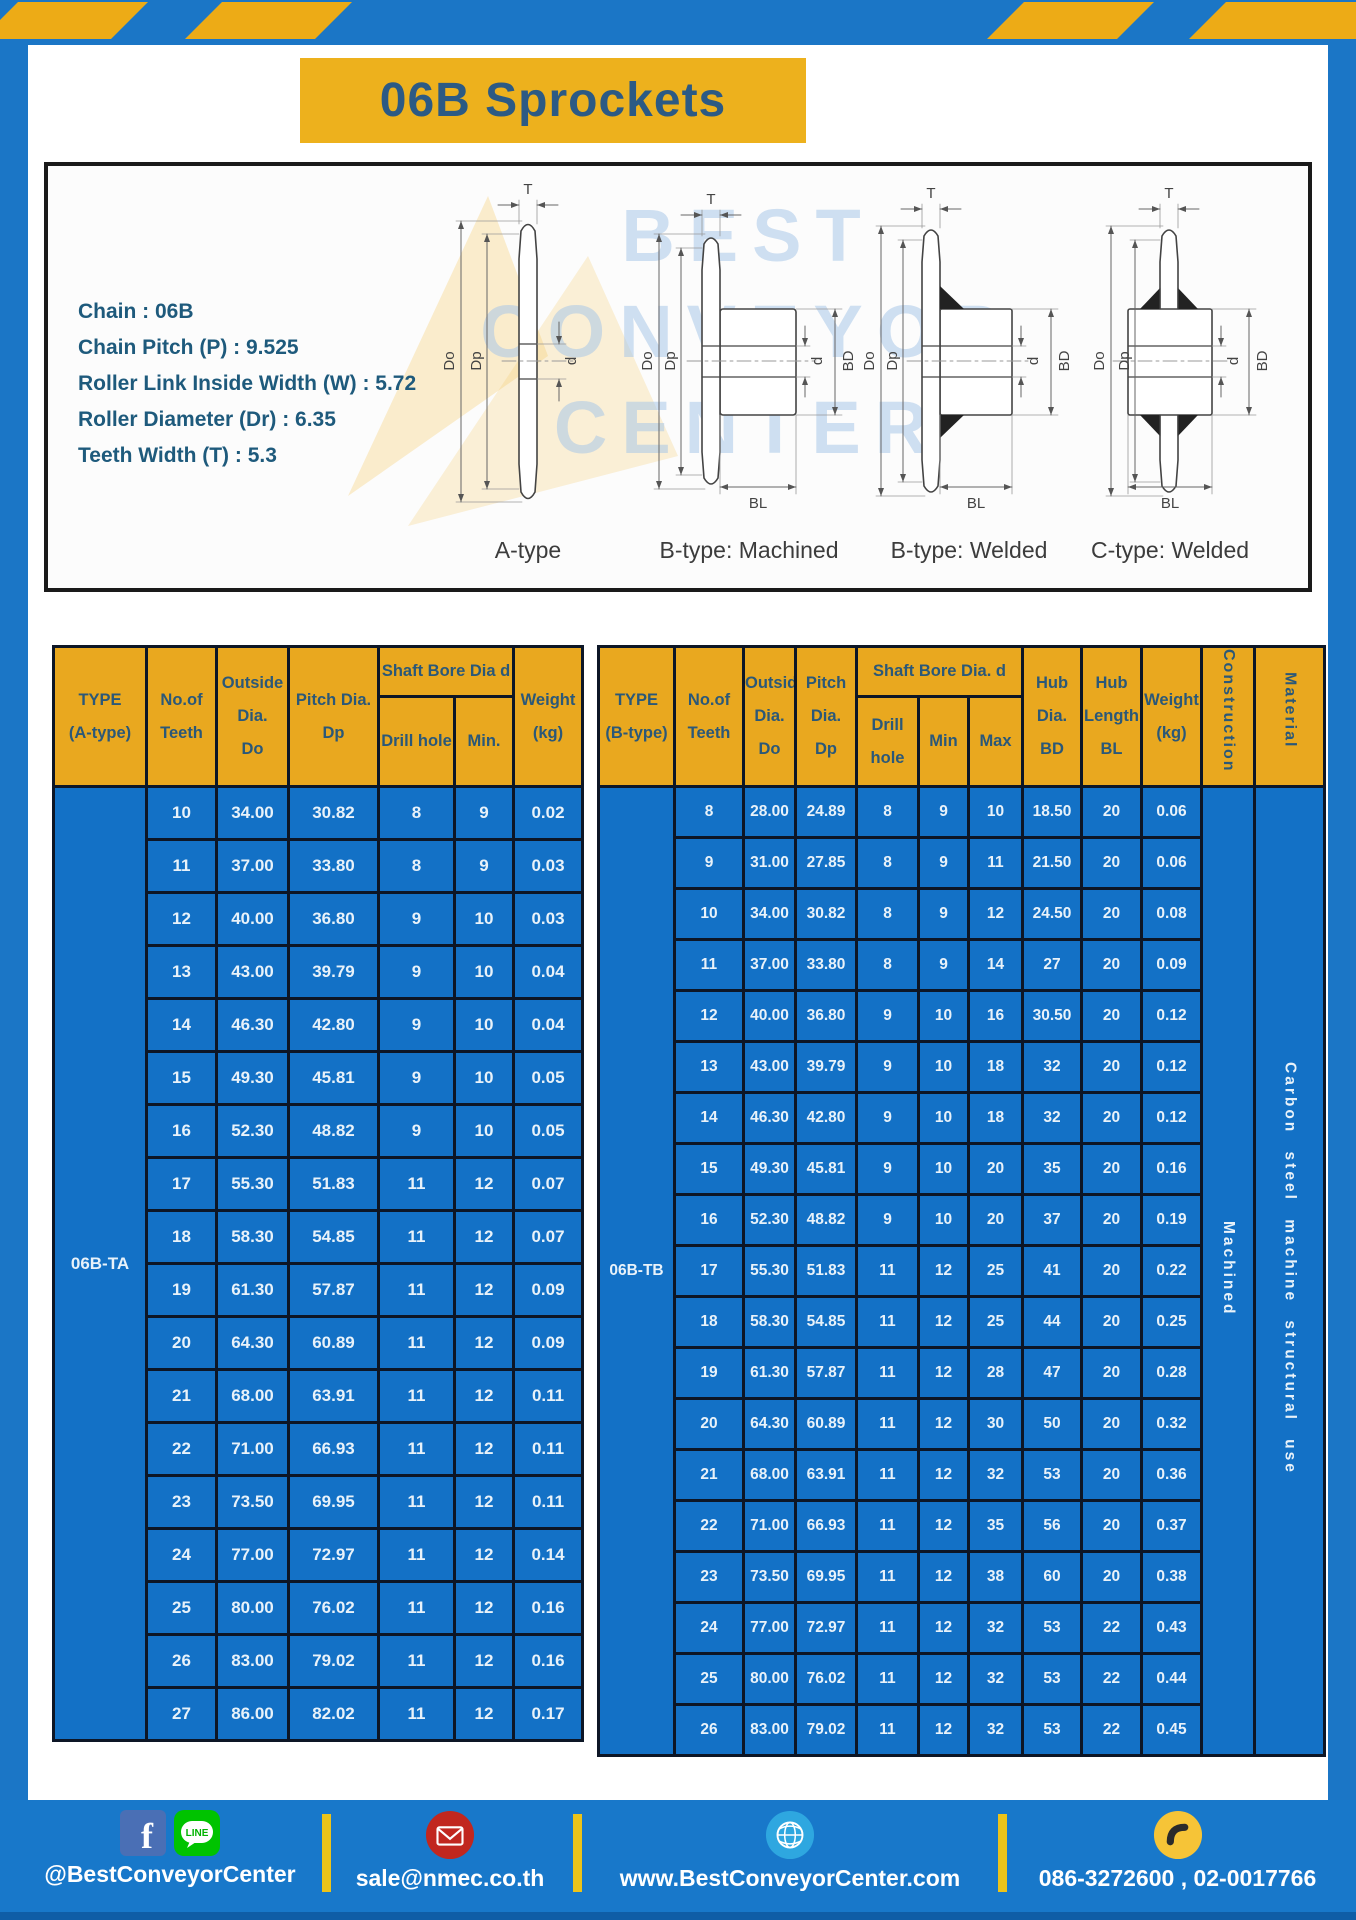 Image resolution: width=1356 pixels, height=1920 pixels. I want to click on table-cell: 21, so click(181, 1396).